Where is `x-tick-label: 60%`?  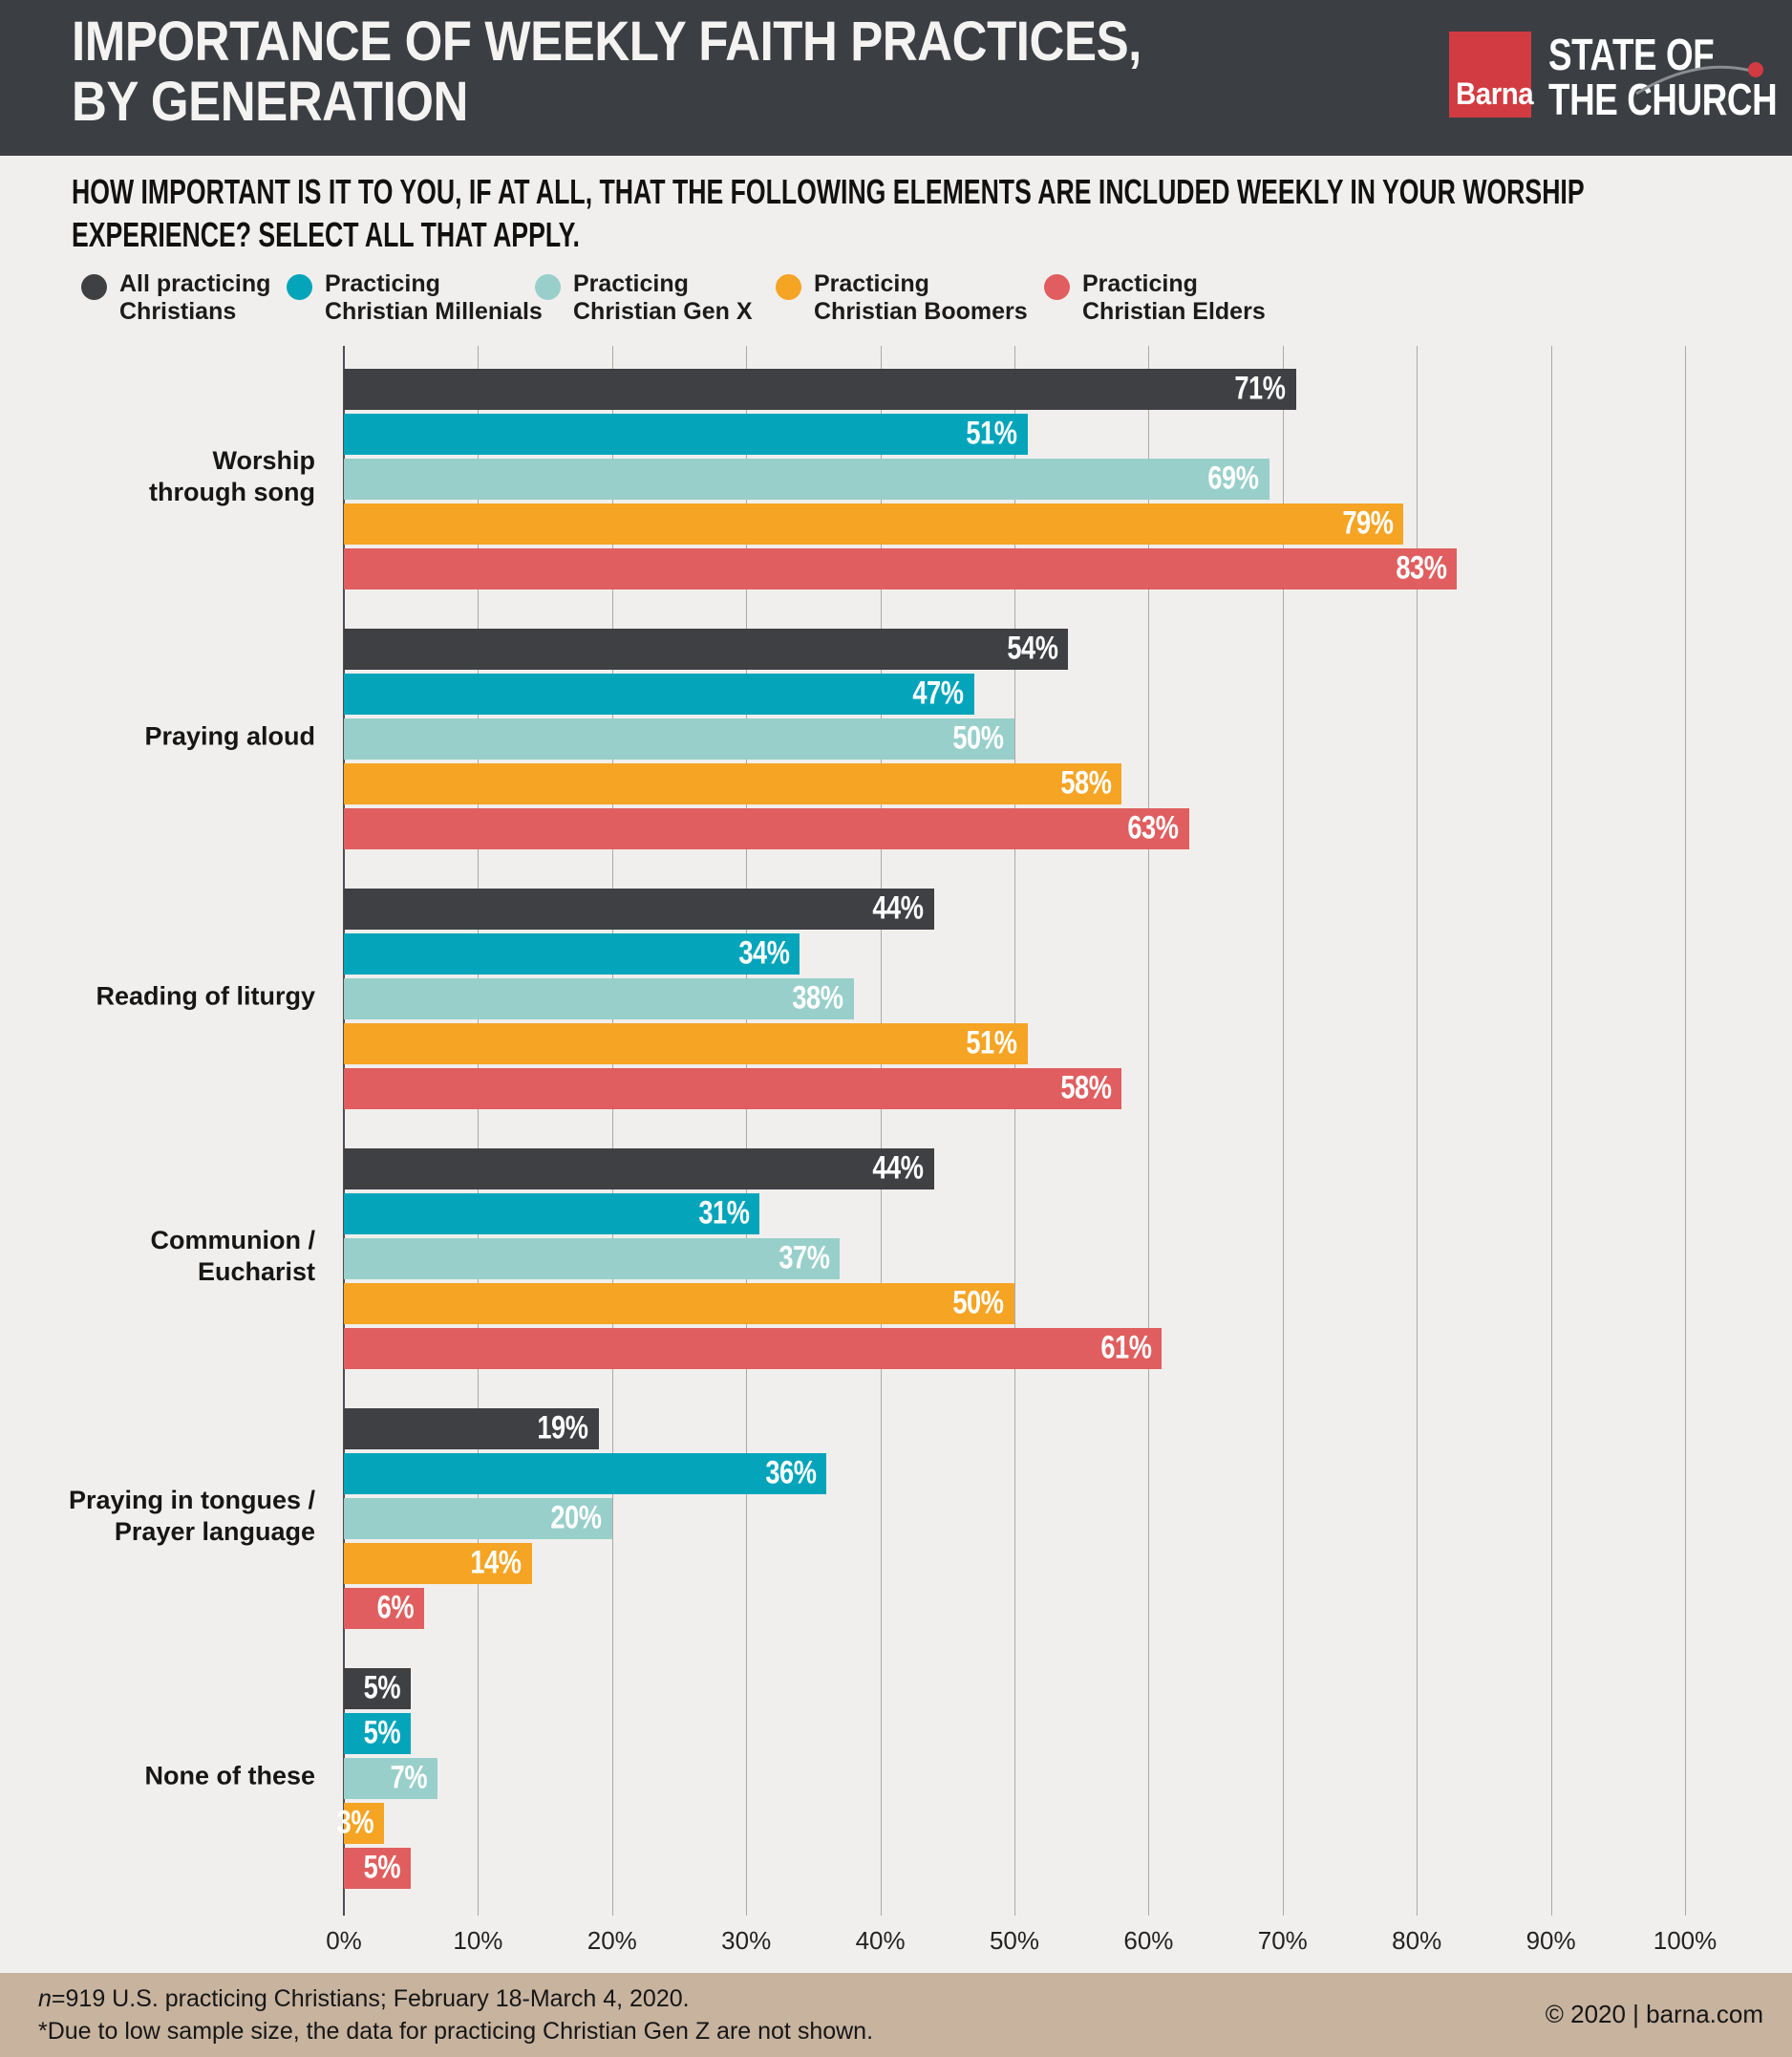
x-tick-label: 60% is located at coordinates (1148, 1941).